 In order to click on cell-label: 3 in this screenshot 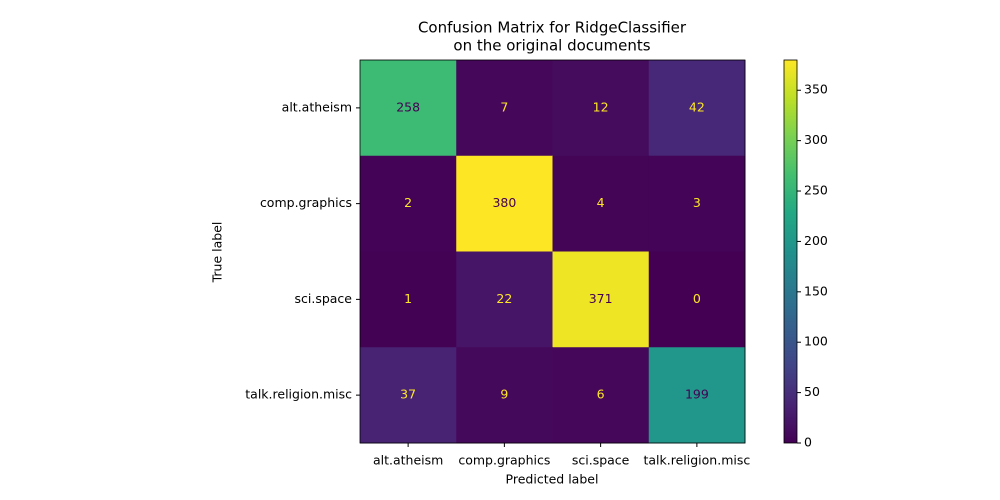, I will do `click(697, 202)`.